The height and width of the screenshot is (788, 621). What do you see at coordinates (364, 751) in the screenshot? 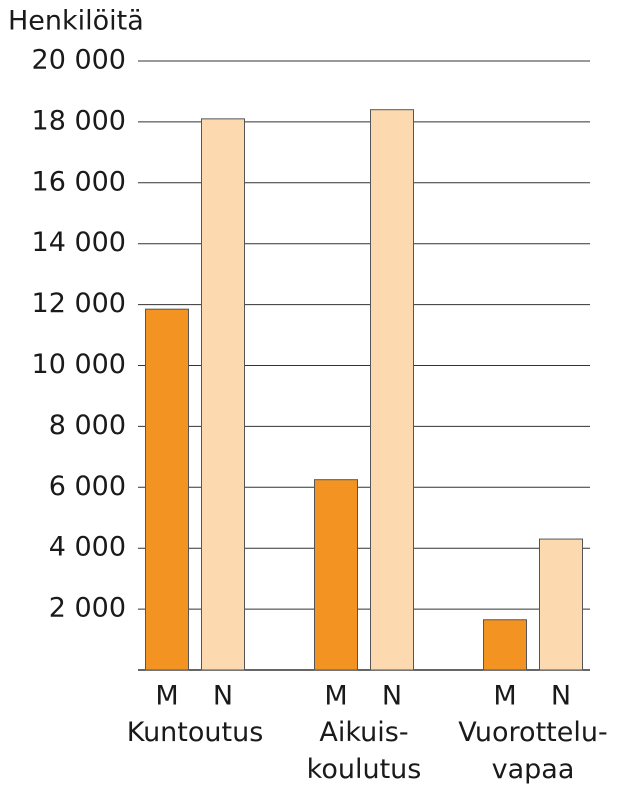
I see `x-tick-label: Aikuis- koulutus` at bounding box center [364, 751].